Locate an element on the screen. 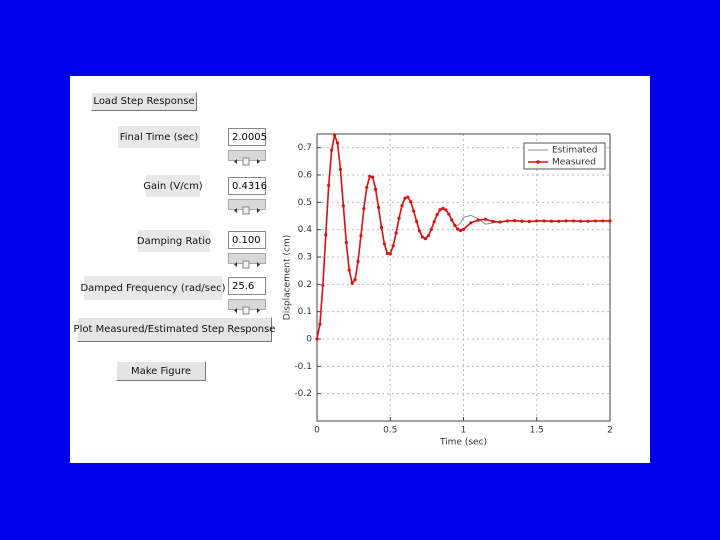 The height and width of the screenshot is (540, 720). param-label: Gain (V/cm) is located at coordinates (173, 186).